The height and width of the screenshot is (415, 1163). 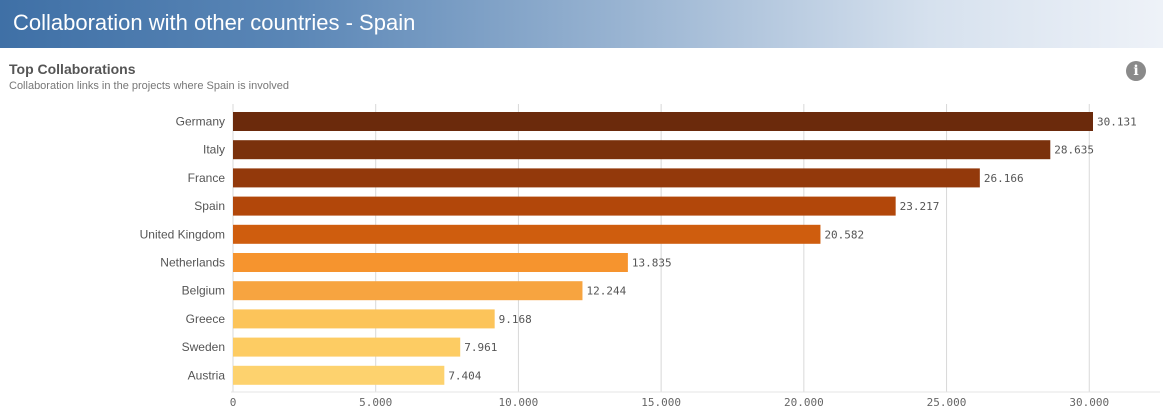 I want to click on category-label: Italy, so click(x=214, y=150).